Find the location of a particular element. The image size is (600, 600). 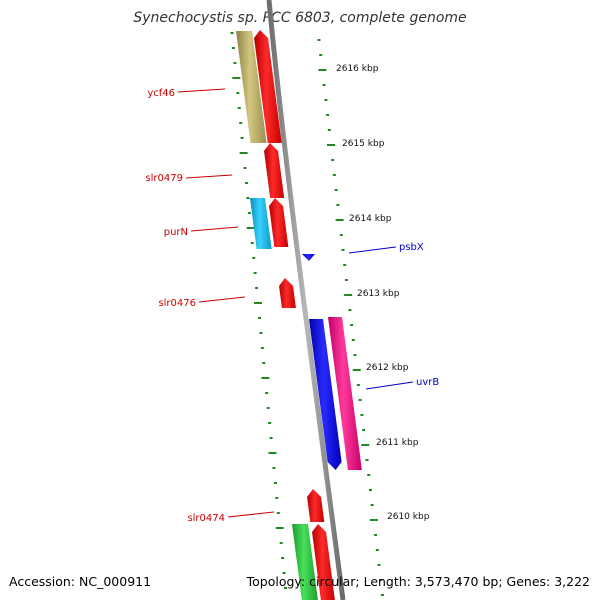

gene-label-ycf46: ycf46 is located at coordinates (161, 93).